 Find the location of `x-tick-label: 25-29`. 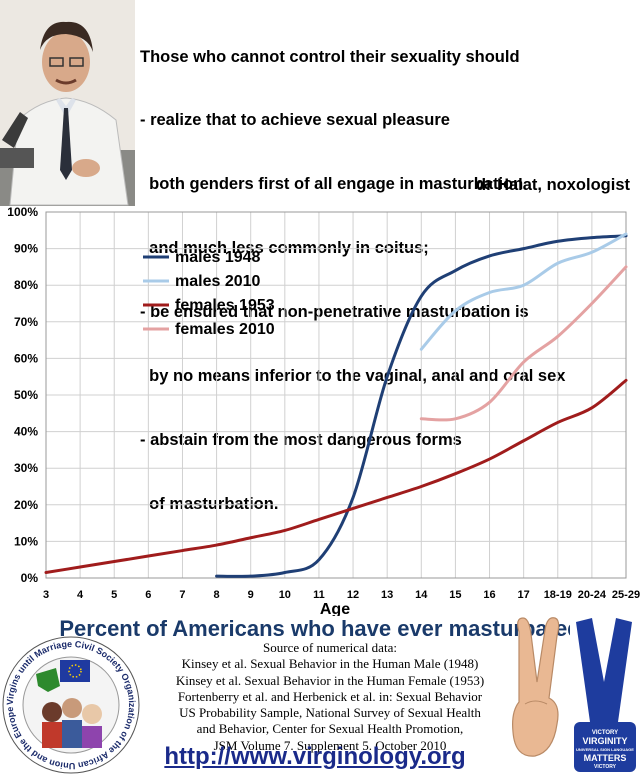

x-tick-label: 25-29 is located at coordinates (626, 595).